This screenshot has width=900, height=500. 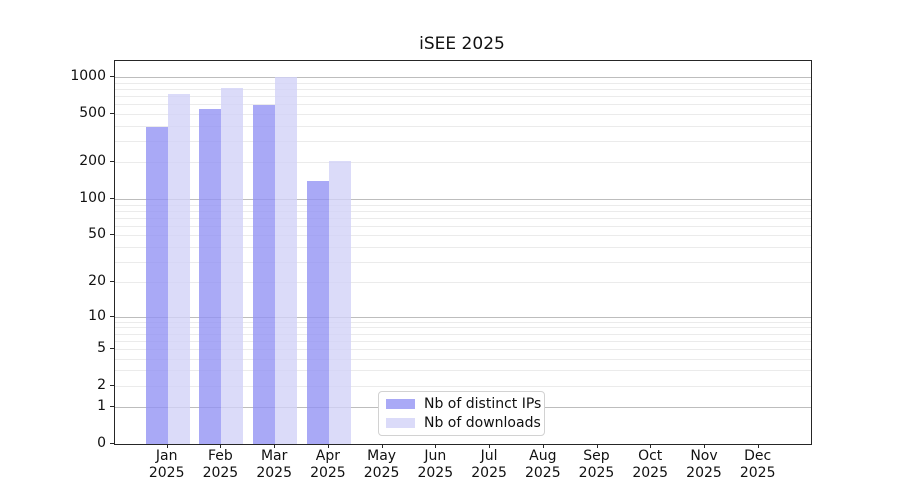 What do you see at coordinates (92, 113) in the screenshot?
I see `y-tick-label: 500` at bounding box center [92, 113].